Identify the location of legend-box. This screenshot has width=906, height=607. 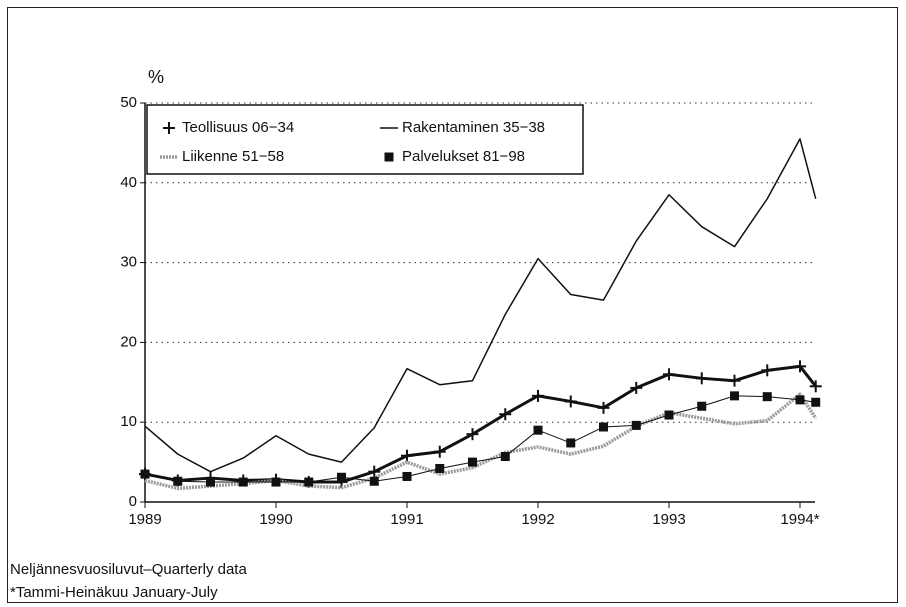
(365, 139).